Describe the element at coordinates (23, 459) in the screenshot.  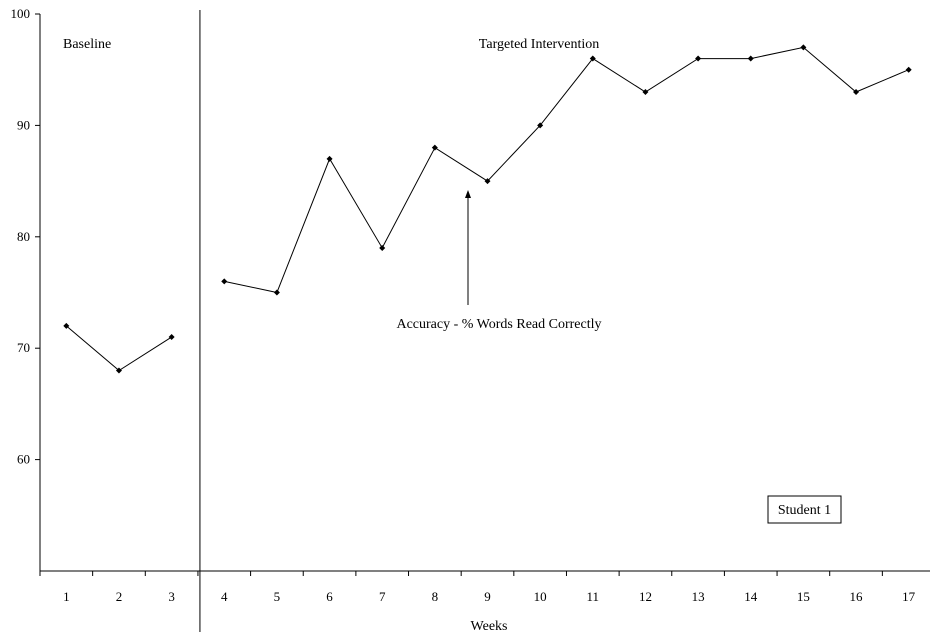
I see `y-tick-label: 60` at that location.